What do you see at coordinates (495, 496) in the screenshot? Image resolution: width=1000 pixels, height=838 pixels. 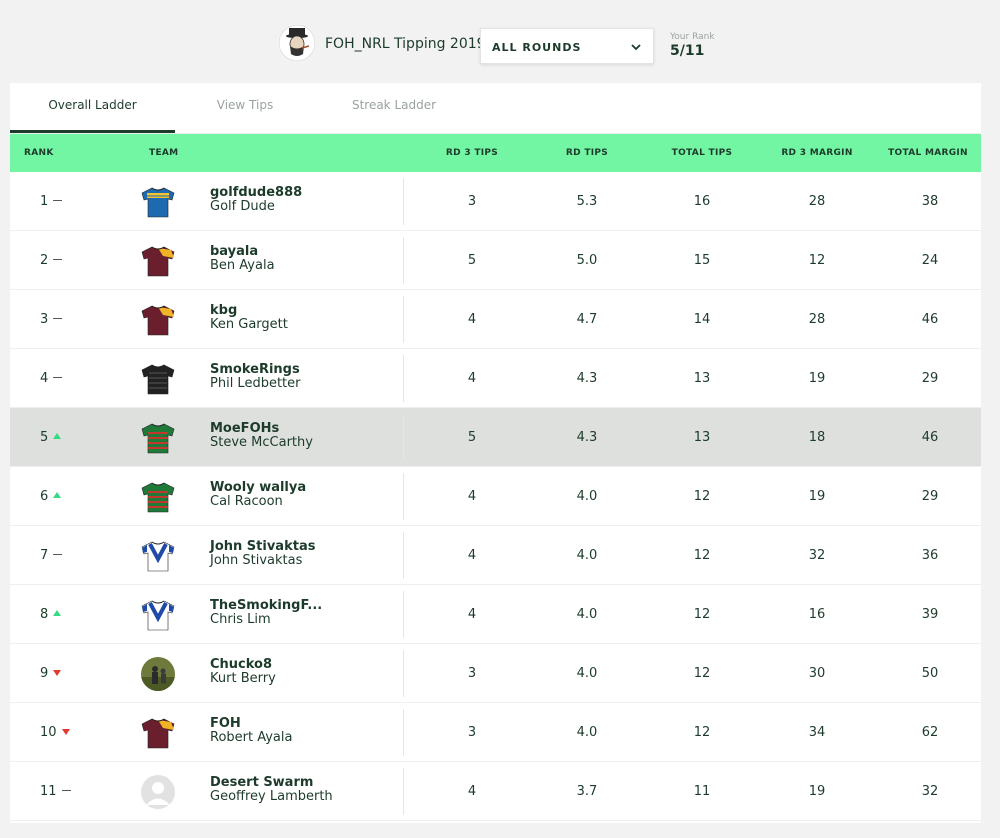 I see `ladder-row: 6 Wooly wallya Cal Racoon 4 4.0 12 19 29` at bounding box center [495, 496].